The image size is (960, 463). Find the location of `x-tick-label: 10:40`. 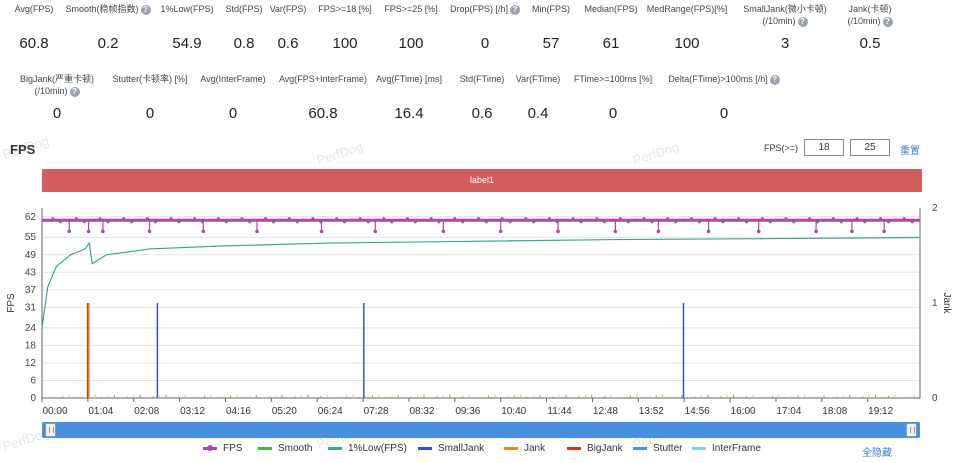

x-tick-label: 10:40 is located at coordinates (513, 411).